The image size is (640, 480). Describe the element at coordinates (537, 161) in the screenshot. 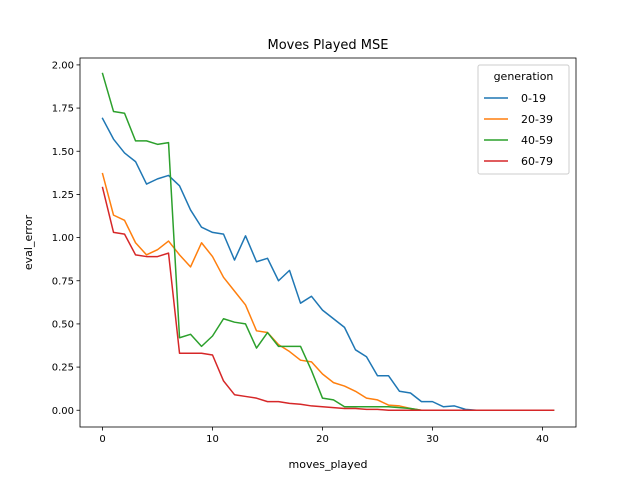

I see `legend-entry: 60-79` at that location.